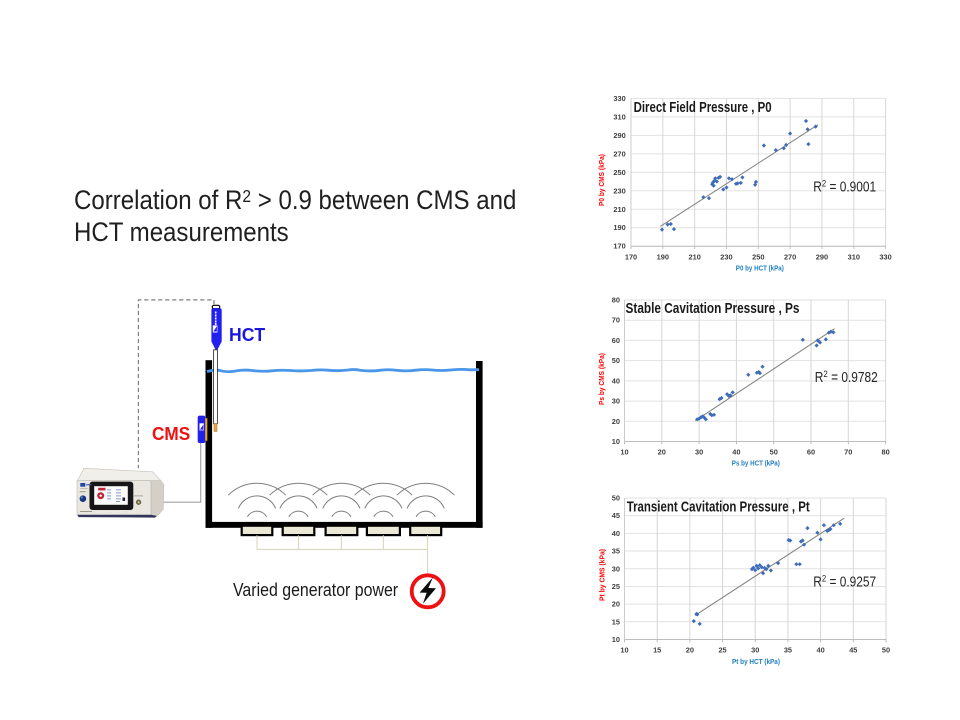 This screenshot has width=960, height=720. What do you see at coordinates (756, 661) in the screenshot?
I see `svg-text: Pt by HCT (kPa)` at bounding box center [756, 661].